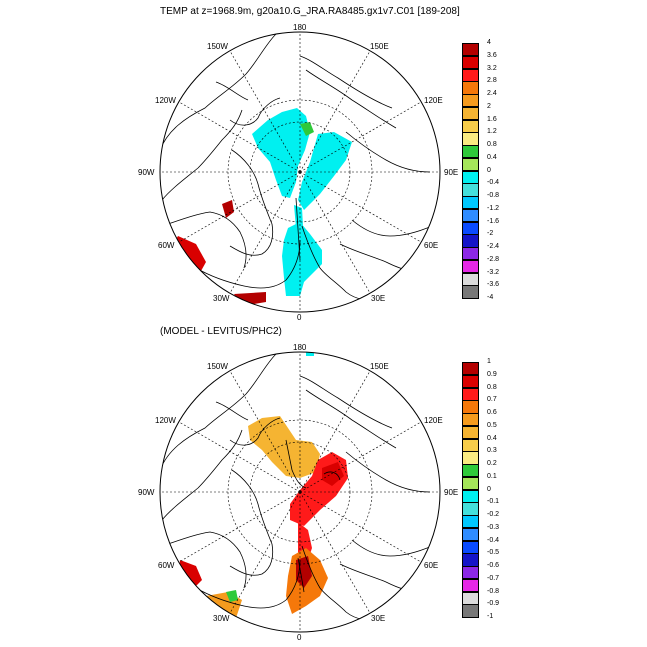 The image size is (647, 647). What do you see at coordinates (284, 447) in the screenshot?
I see `bottom-field-orange-west` at bounding box center [284, 447].